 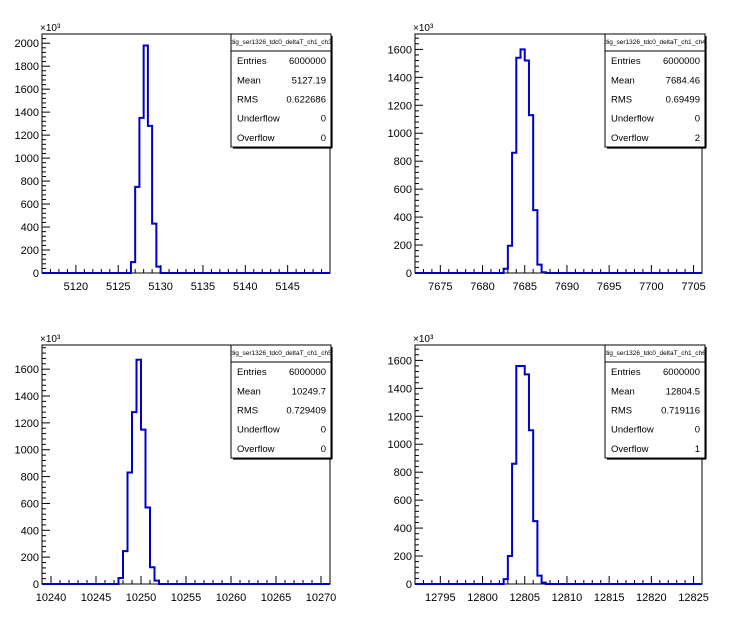 I want to click on x-tick-label: 5140, so click(x=245, y=287).